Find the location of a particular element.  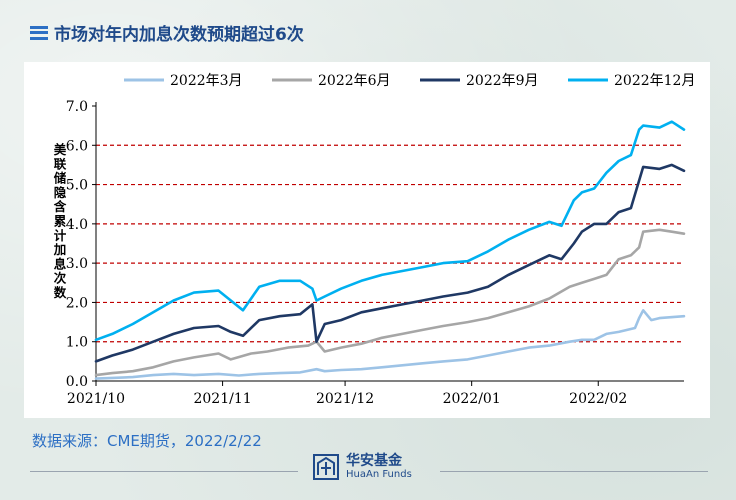

y-tick-label: 4.0 is located at coordinates (77, 225).